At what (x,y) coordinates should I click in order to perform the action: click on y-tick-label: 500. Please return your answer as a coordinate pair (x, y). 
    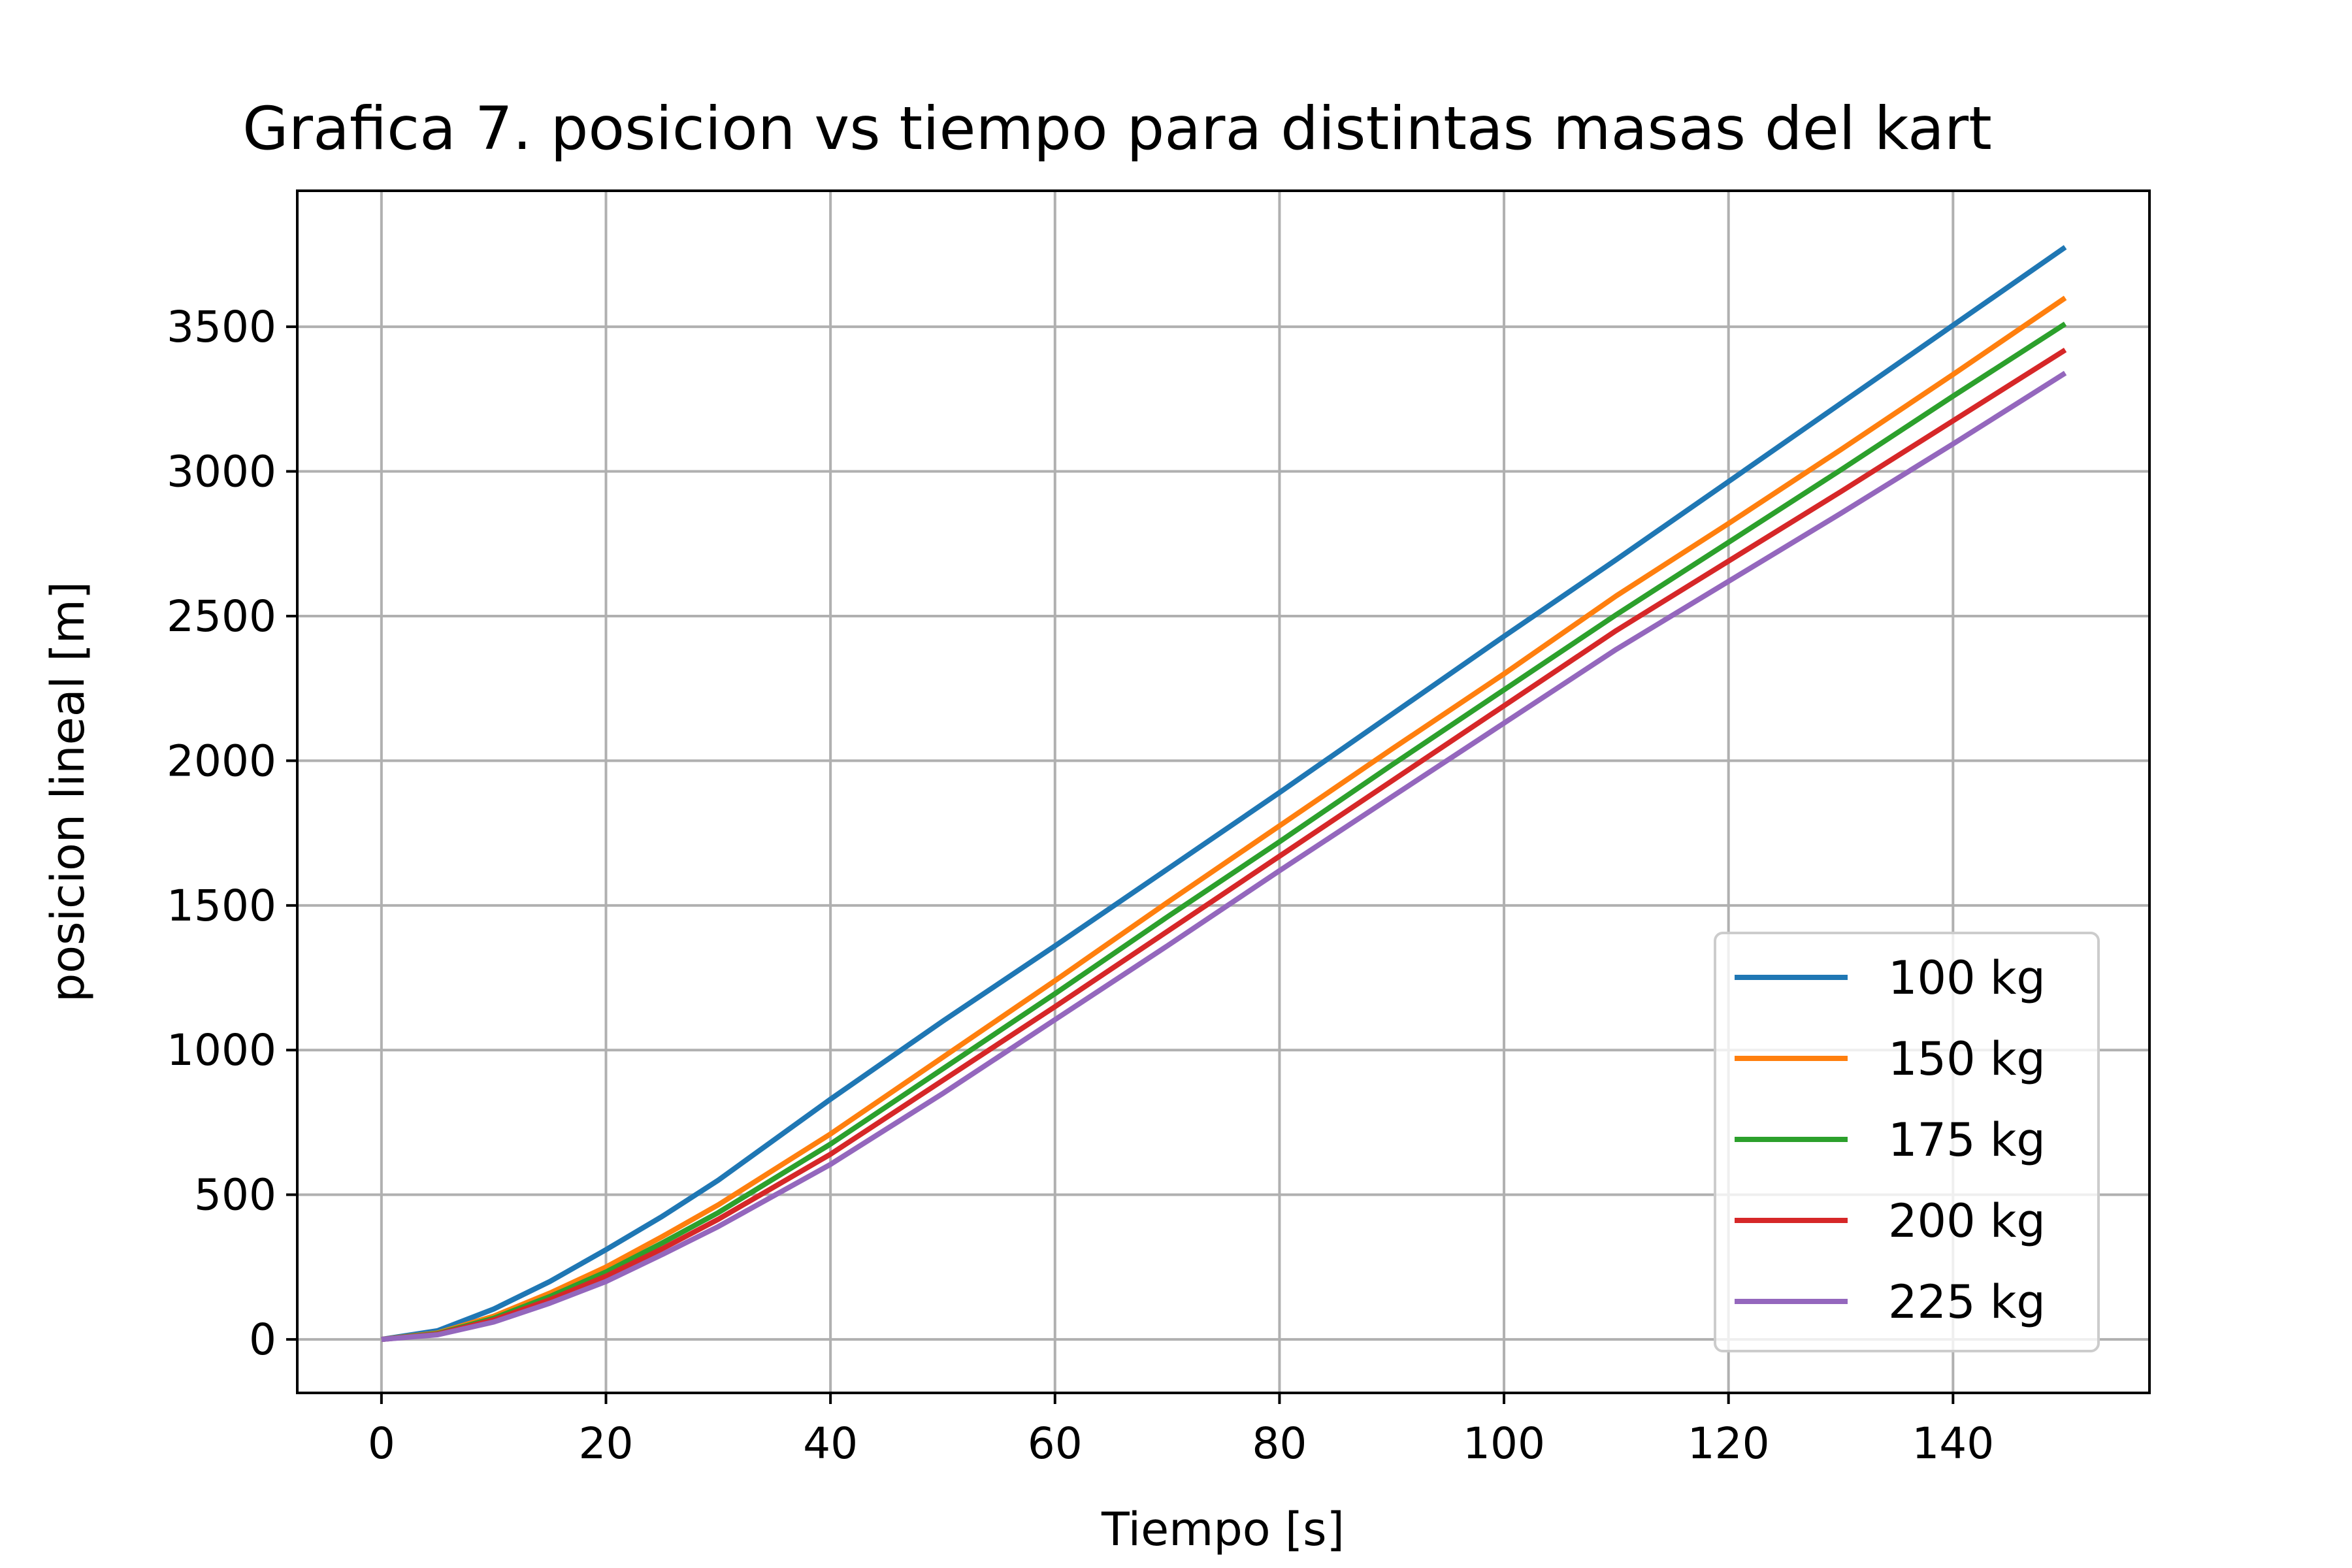
    Looking at the image, I should click on (235, 1195).